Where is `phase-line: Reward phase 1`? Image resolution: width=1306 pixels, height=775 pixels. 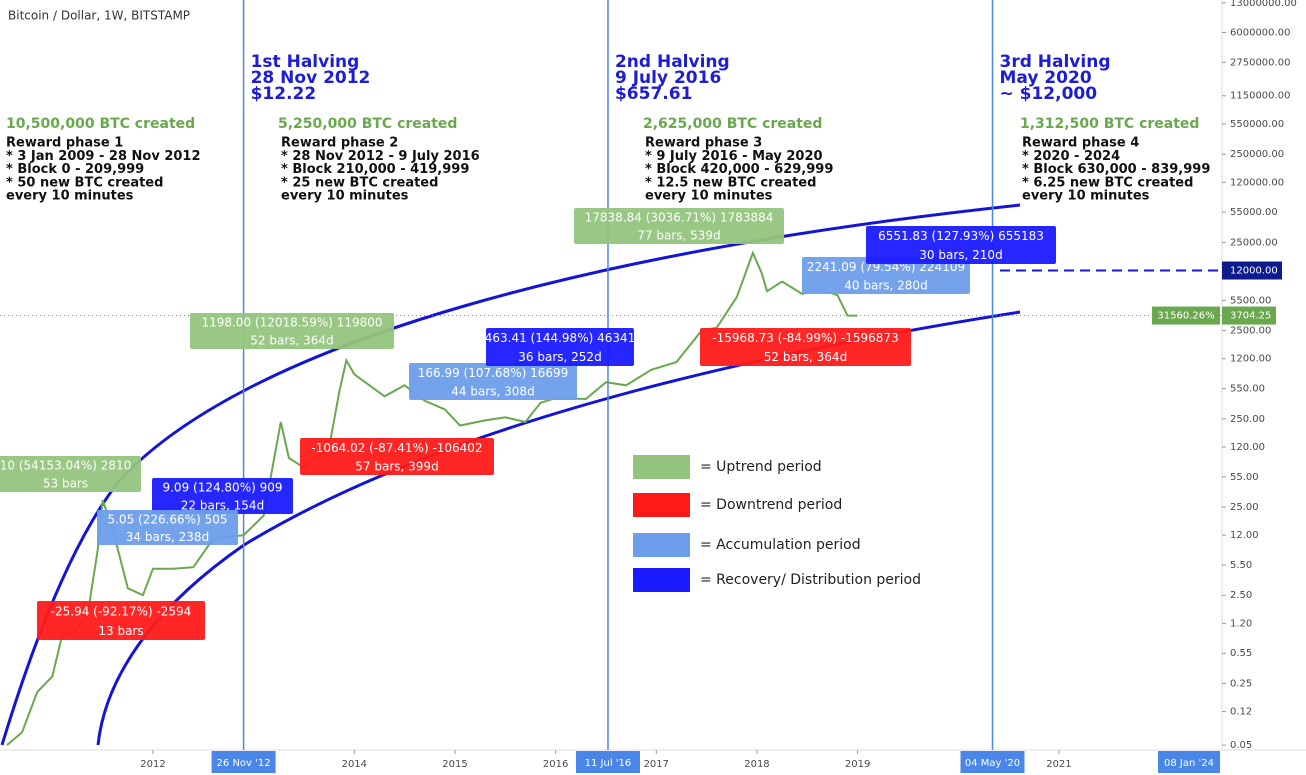
phase-line: Reward phase 1 is located at coordinates (64, 143).